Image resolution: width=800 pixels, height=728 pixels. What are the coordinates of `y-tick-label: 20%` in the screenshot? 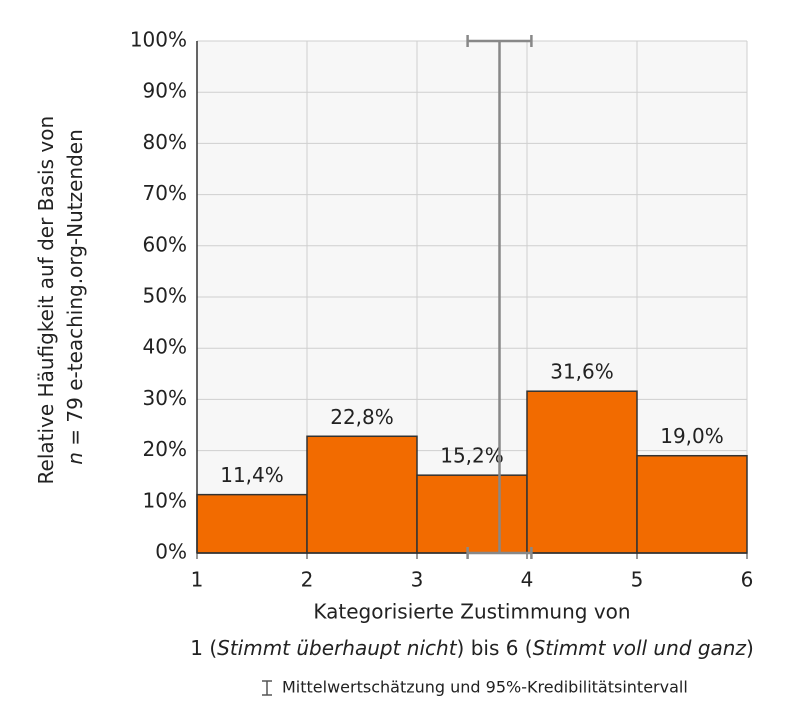 It's located at (165, 449).